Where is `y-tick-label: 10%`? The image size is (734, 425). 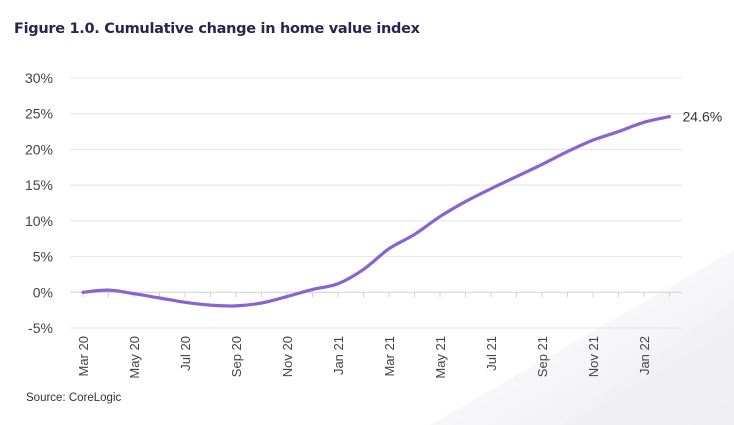
y-tick-label: 10% is located at coordinates (39, 221).